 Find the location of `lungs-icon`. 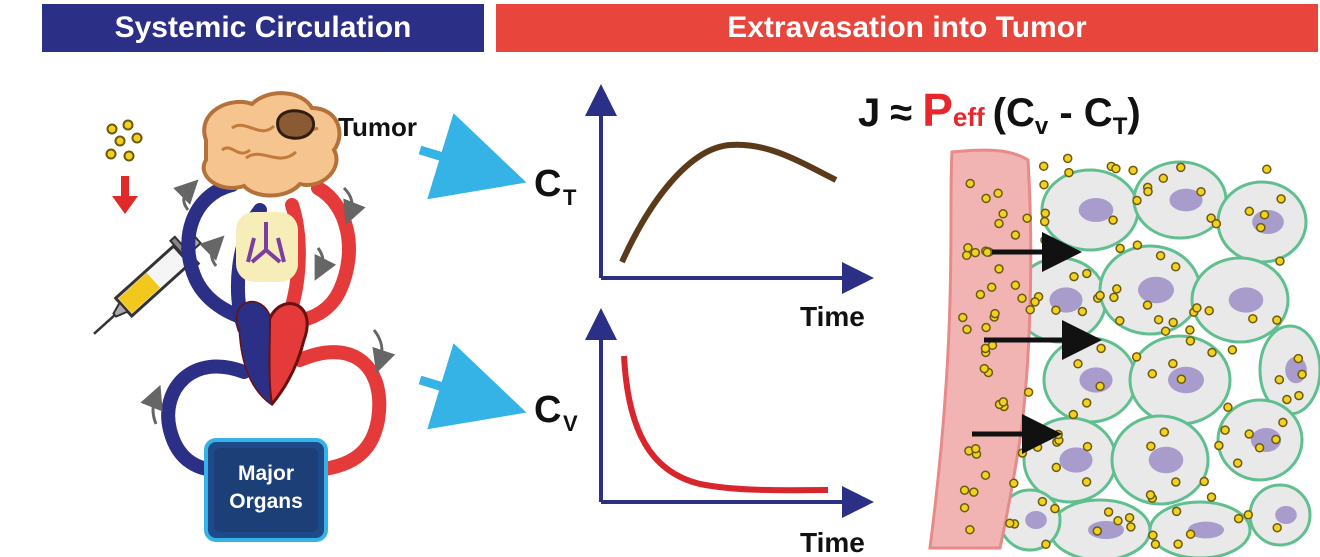

lungs-icon is located at coordinates (267, 247).